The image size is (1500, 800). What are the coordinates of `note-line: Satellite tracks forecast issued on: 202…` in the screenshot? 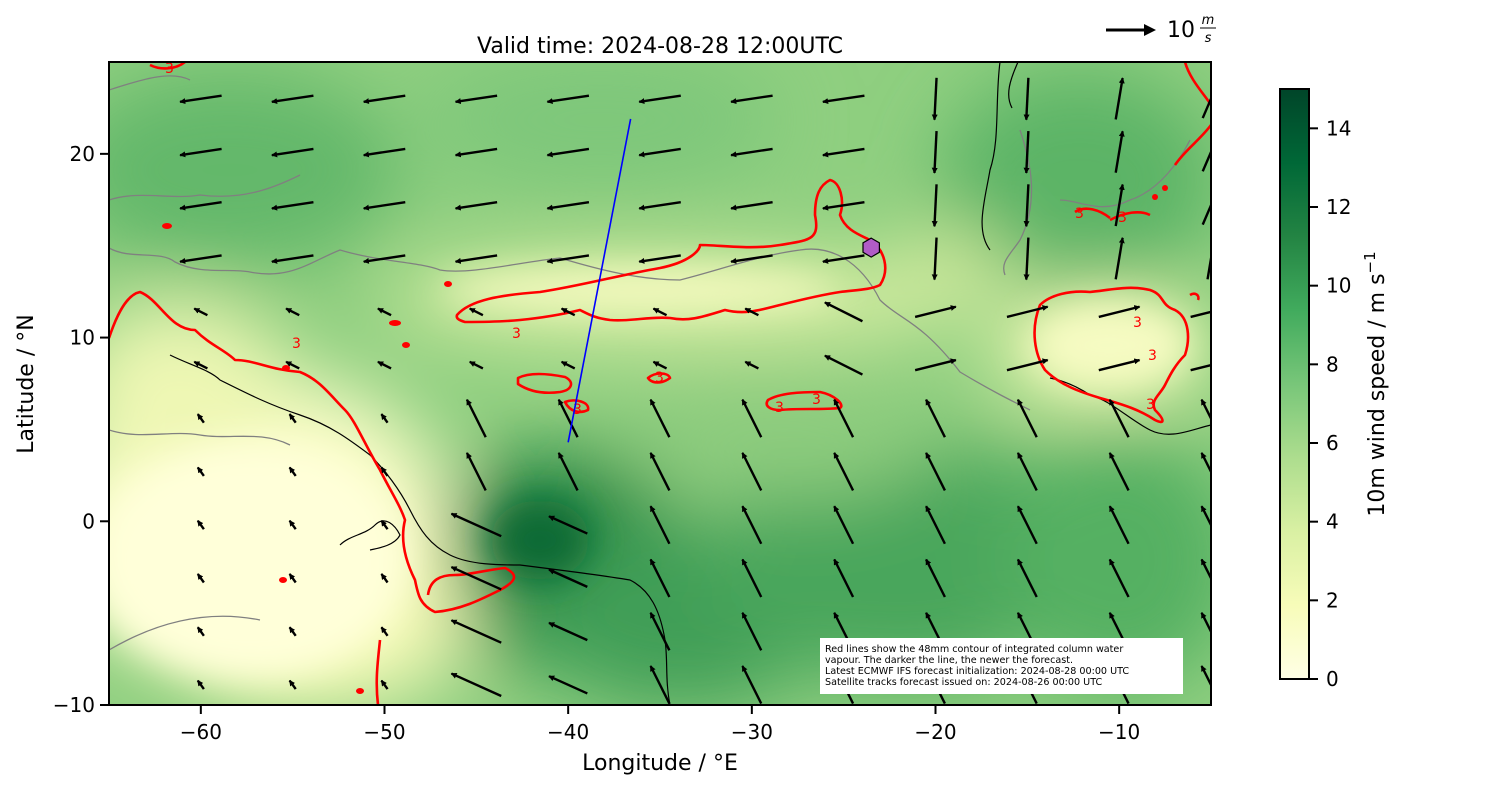 It's located at (964, 682).